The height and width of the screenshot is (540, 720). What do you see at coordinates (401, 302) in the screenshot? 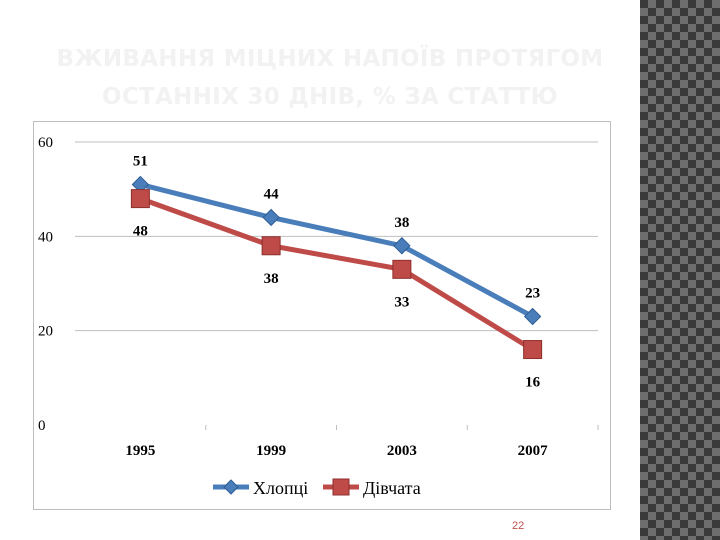
I see `data-label: 33` at bounding box center [401, 302].